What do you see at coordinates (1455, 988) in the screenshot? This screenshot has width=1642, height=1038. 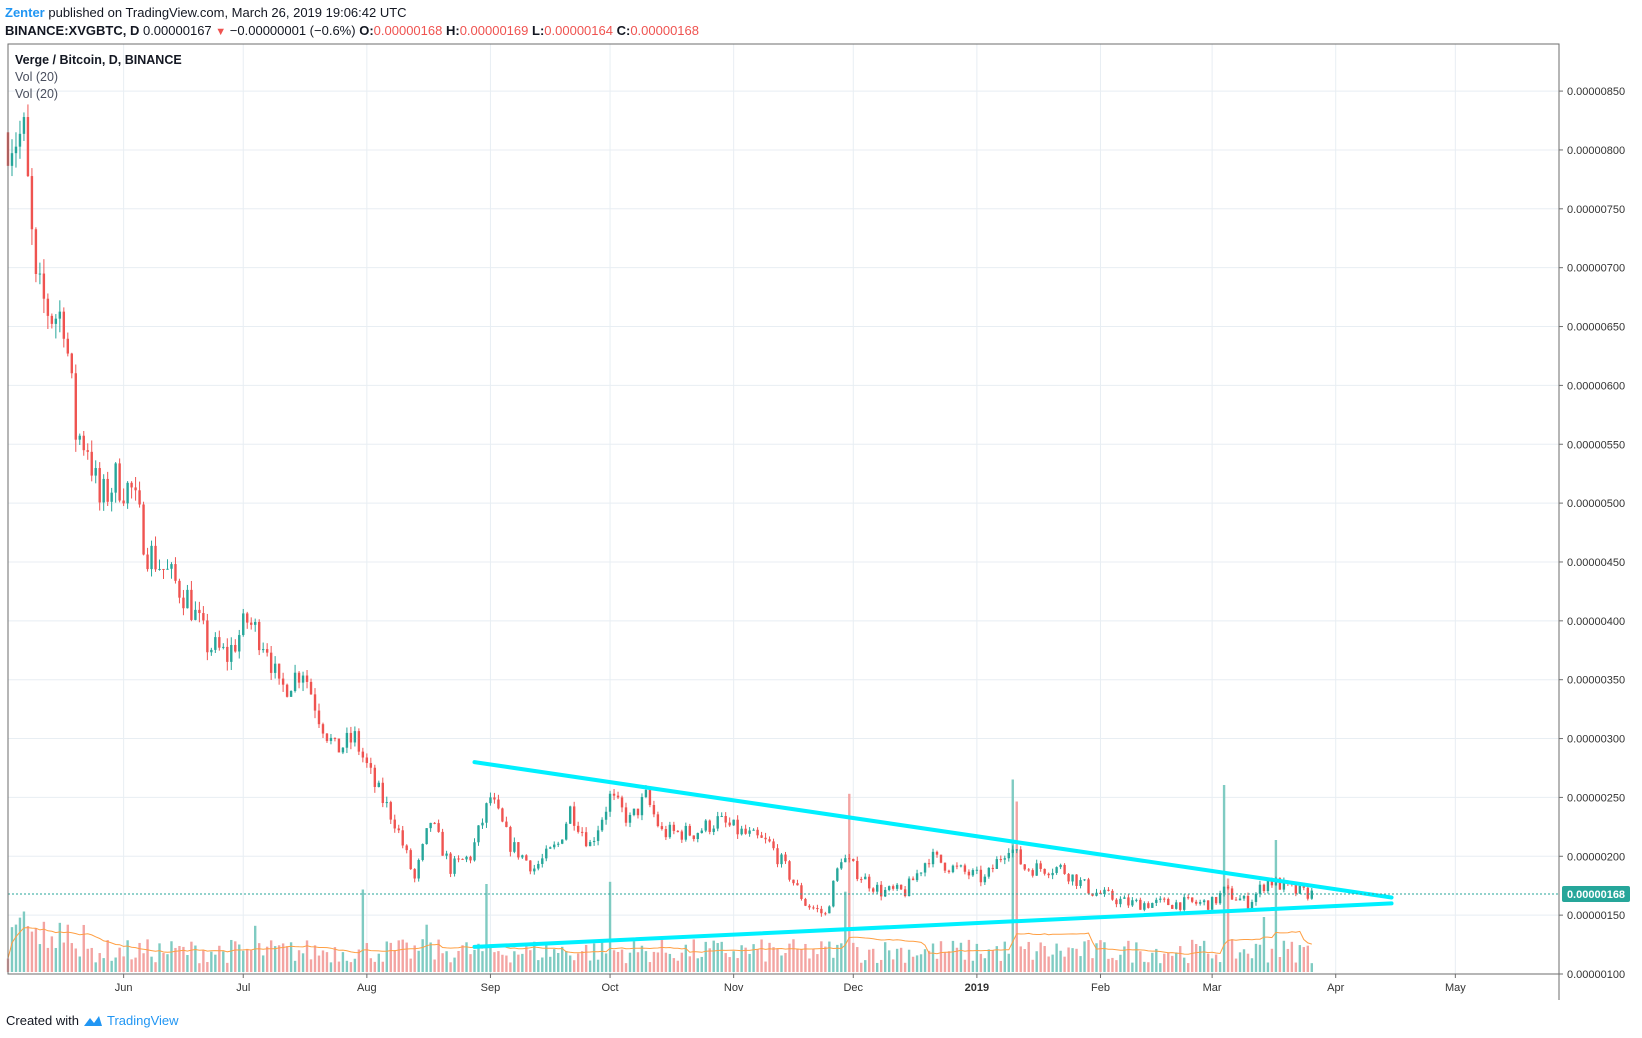 I see `time-tick-label: May` at bounding box center [1455, 988].